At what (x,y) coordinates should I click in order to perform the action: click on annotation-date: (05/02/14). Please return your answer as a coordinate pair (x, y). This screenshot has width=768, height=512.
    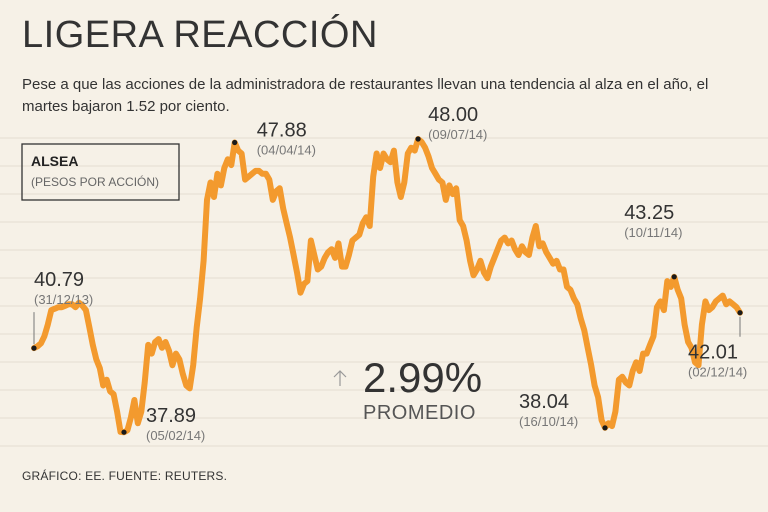
    Looking at the image, I should click on (175, 435).